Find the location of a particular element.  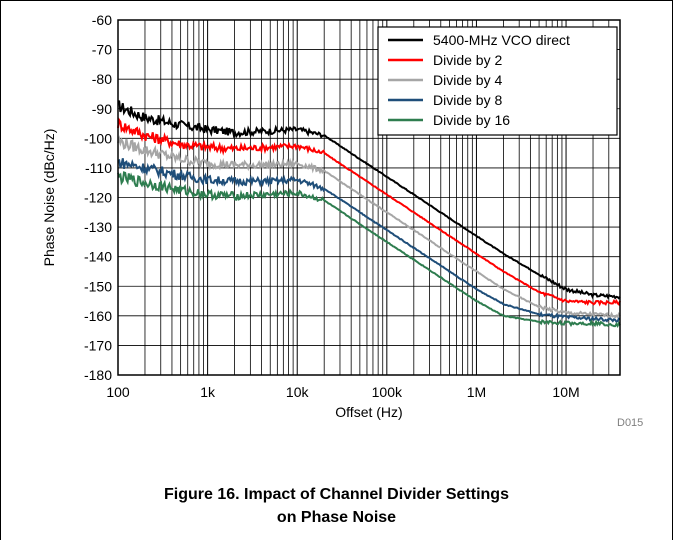

page-frame-top is located at coordinates (336, 0).